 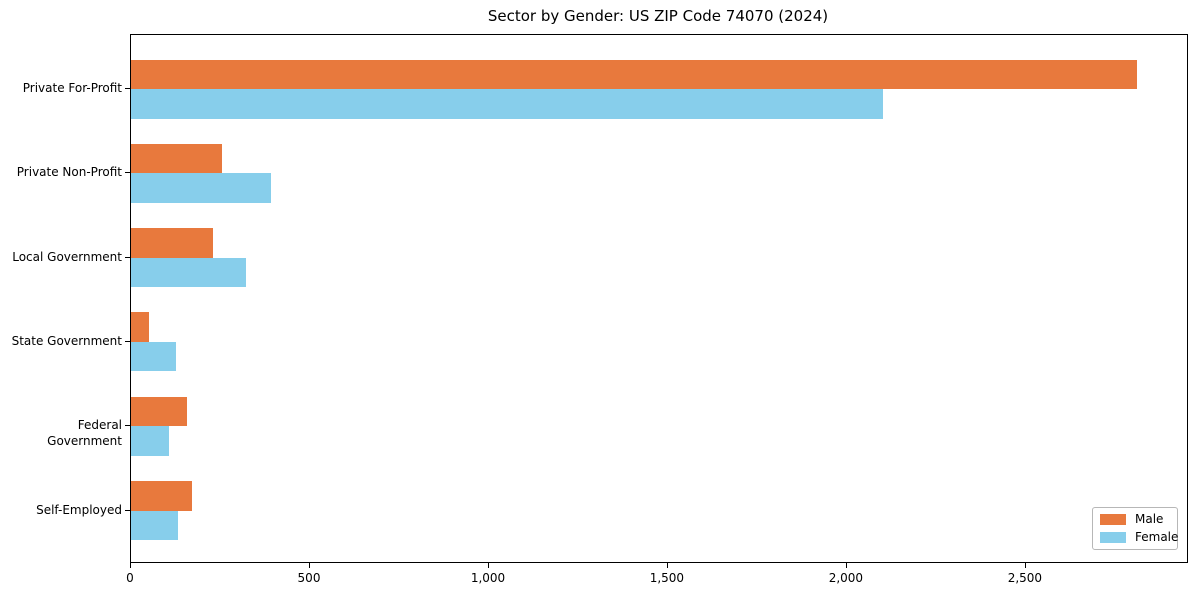 What do you see at coordinates (507, 104) in the screenshot?
I see `bar-female-private-for-profit` at bounding box center [507, 104].